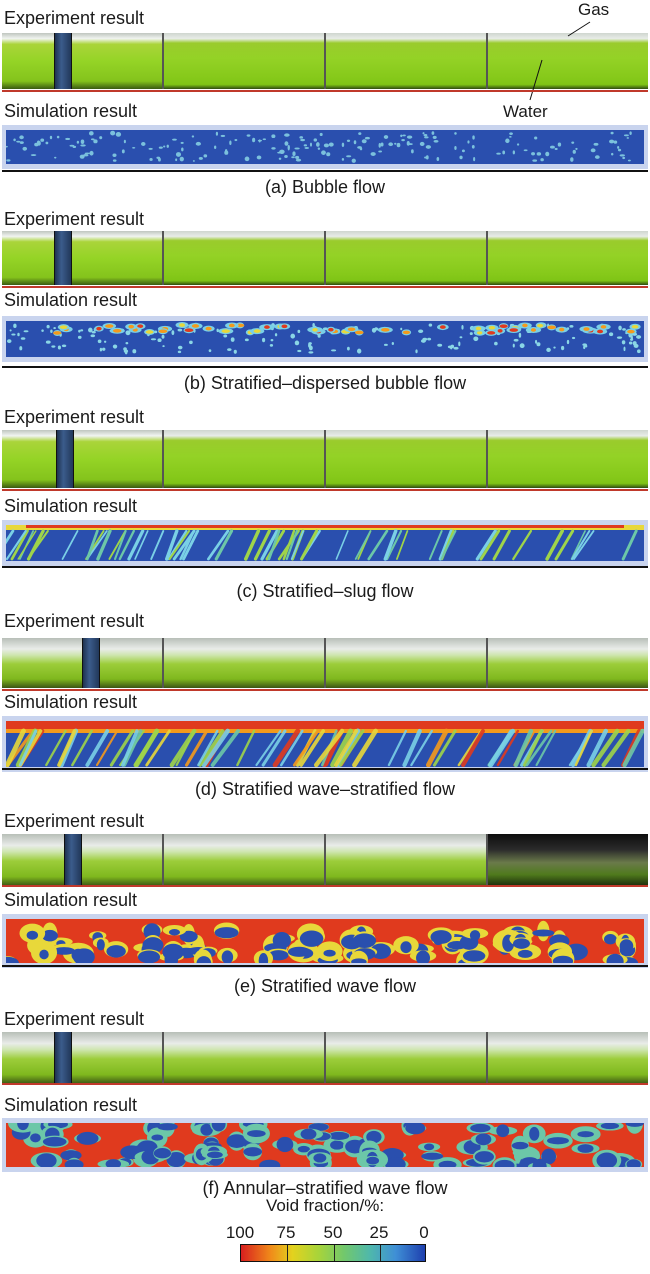 This screenshot has width=650, height=1274. I want to click on legend-colorbar, so click(333, 1253).